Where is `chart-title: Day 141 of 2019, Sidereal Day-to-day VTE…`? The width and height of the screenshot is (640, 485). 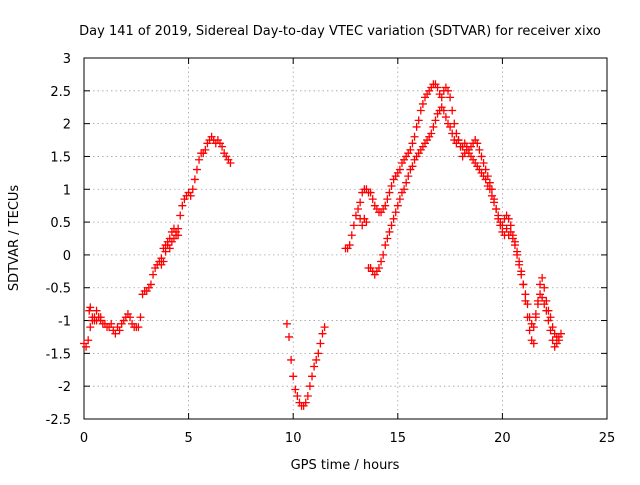 chart-title: Day 141 of 2019, Sidereal Day-to-day VTE… is located at coordinates (340, 31).